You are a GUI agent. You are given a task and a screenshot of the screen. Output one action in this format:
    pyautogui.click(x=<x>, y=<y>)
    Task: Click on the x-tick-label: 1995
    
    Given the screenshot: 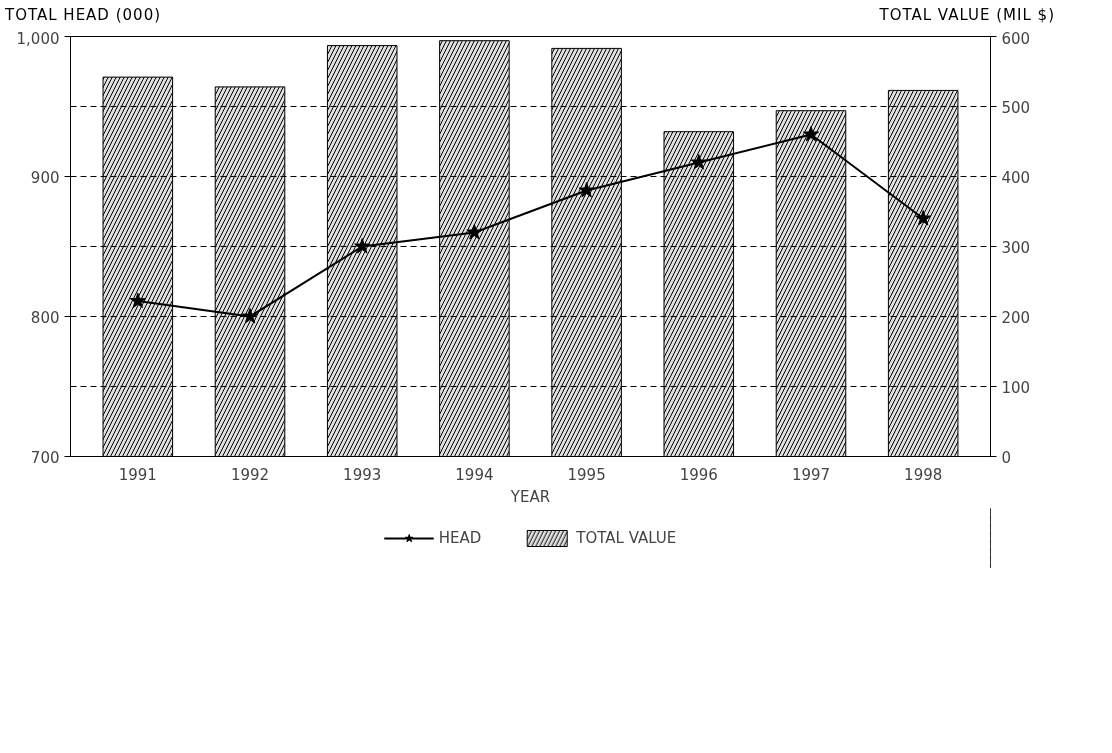 What is the action you would take?
    pyautogui.click(x=586, y=474)
    